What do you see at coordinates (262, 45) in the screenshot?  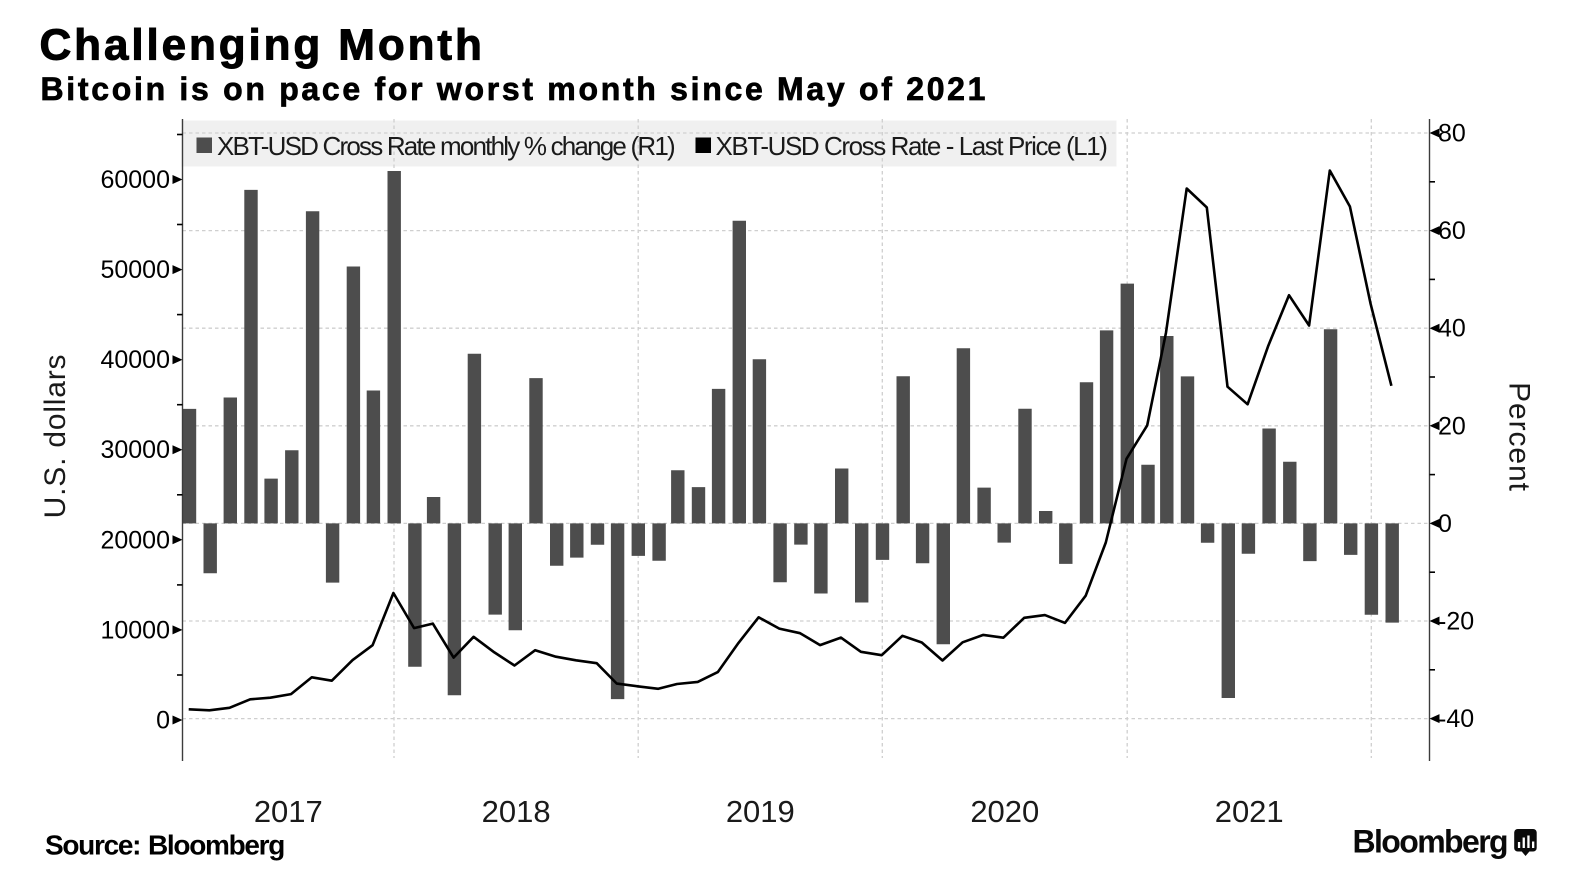 I see `svg-text: Challenging Month` at bounding box center [262, 45].